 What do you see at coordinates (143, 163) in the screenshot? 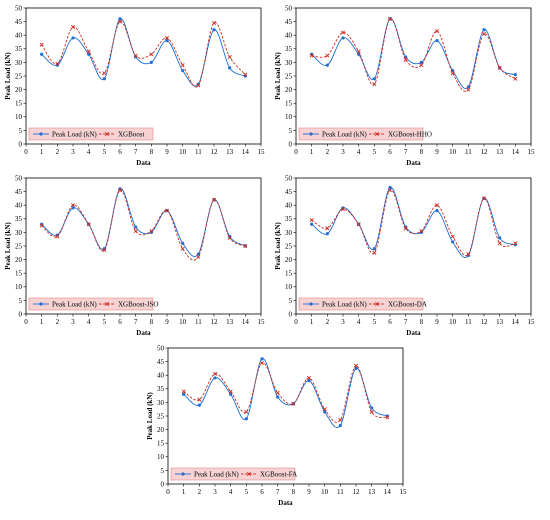
I see `x-axis-title: Data` at bounding box center [143, 163].